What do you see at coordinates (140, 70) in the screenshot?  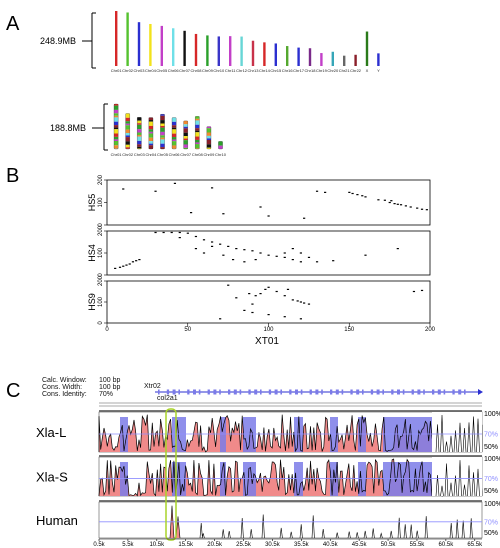 I see `genome1-chromosome-label: Chr03` at bounding box center [140, 70].